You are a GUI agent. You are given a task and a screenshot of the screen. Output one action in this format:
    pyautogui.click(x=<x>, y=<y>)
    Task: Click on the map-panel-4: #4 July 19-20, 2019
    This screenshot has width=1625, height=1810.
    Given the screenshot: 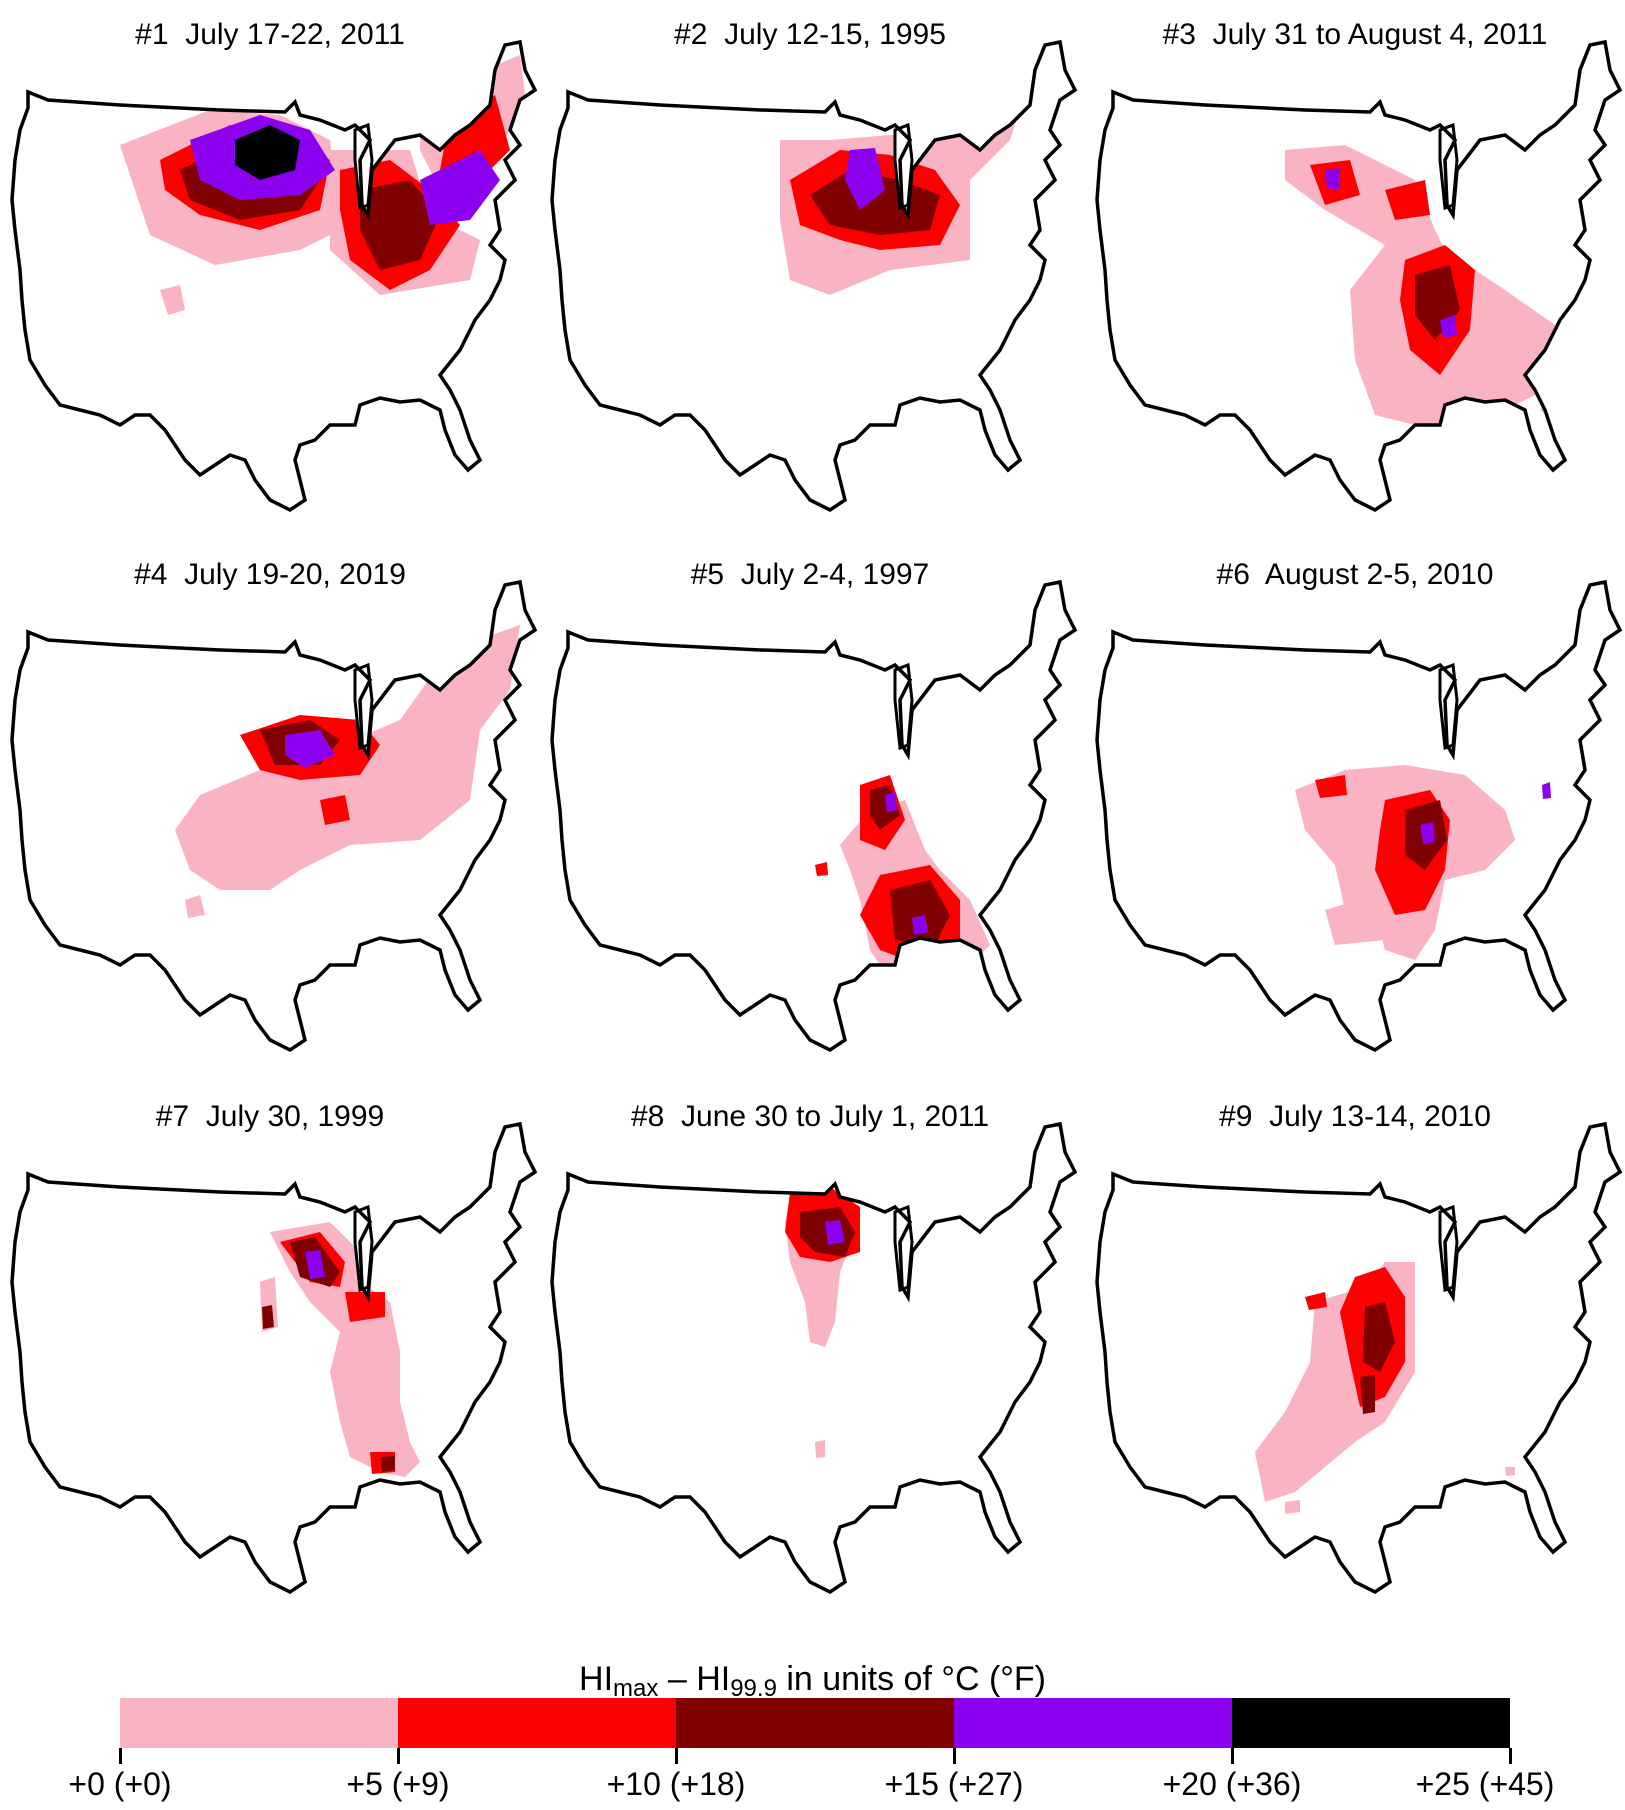 What is the action you would take?
    pyautogui.click(x=270, y=810)
    